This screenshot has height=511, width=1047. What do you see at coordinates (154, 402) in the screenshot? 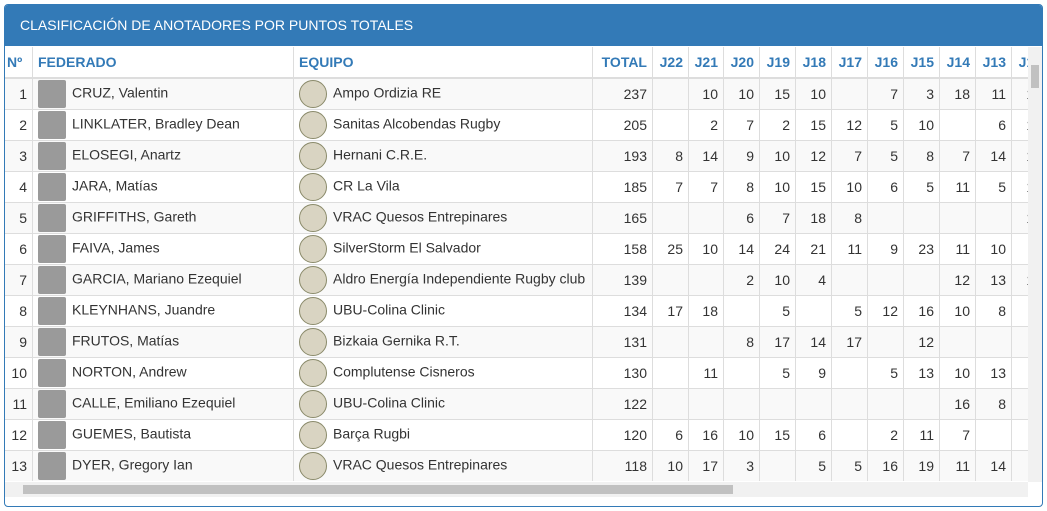
I see `player-name: CALLE, Emiliano Ezequiel` at bounding box center [154, 402].